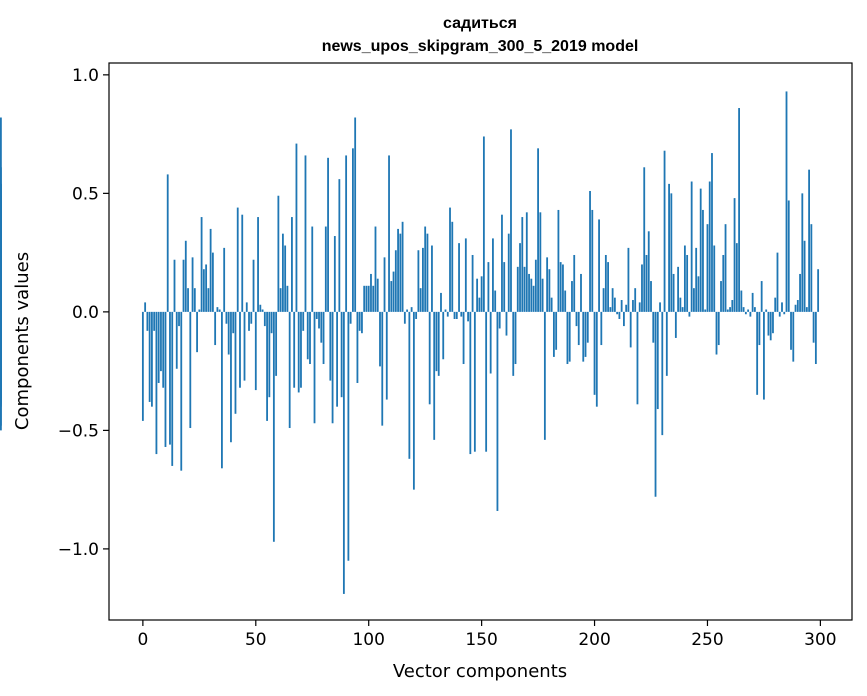 The image size is (867, 696). I want to click on x-tick-label: 200, so click(594, 640).